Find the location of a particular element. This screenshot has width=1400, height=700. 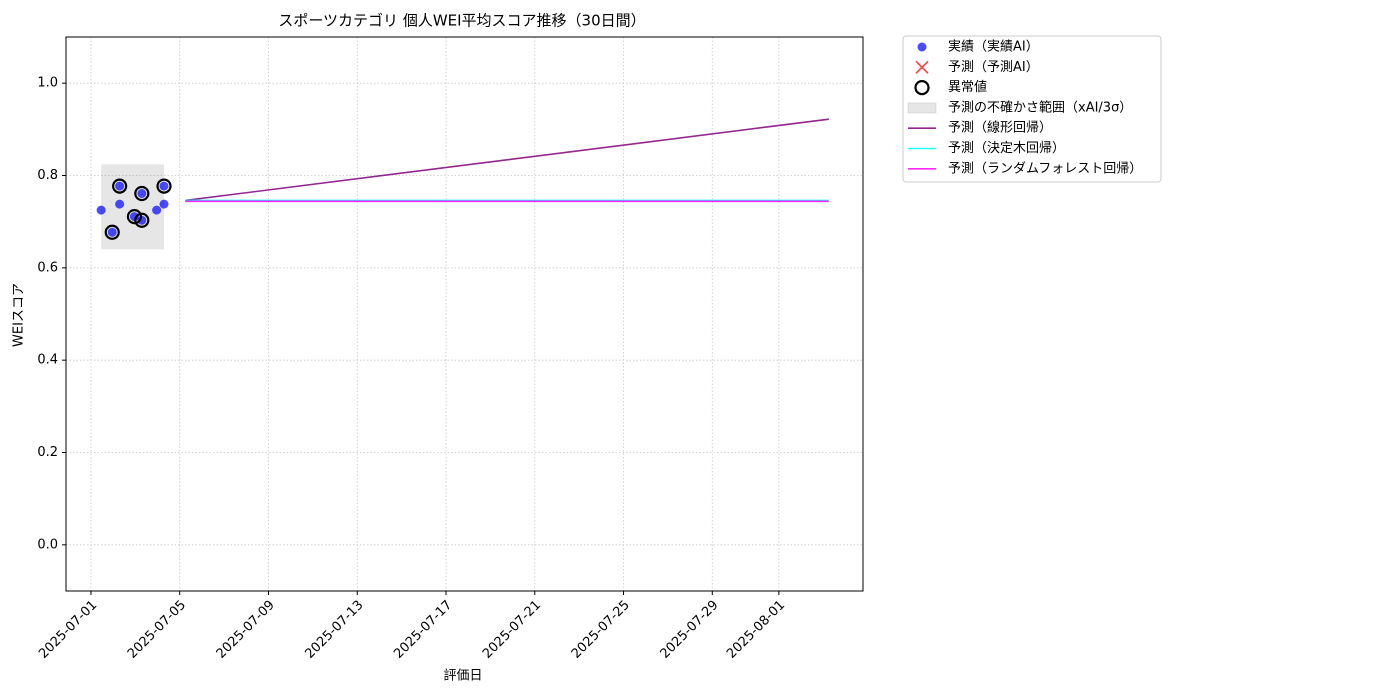

legend-label: 予測（線形回帰） is located at coordinates (1000, 128).